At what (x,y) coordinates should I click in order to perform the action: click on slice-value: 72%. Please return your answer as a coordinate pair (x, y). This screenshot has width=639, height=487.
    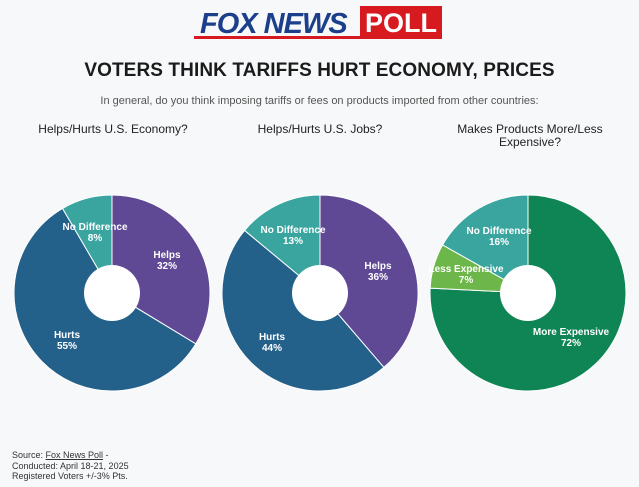
    Looking at the image, I should click on (571, 343).